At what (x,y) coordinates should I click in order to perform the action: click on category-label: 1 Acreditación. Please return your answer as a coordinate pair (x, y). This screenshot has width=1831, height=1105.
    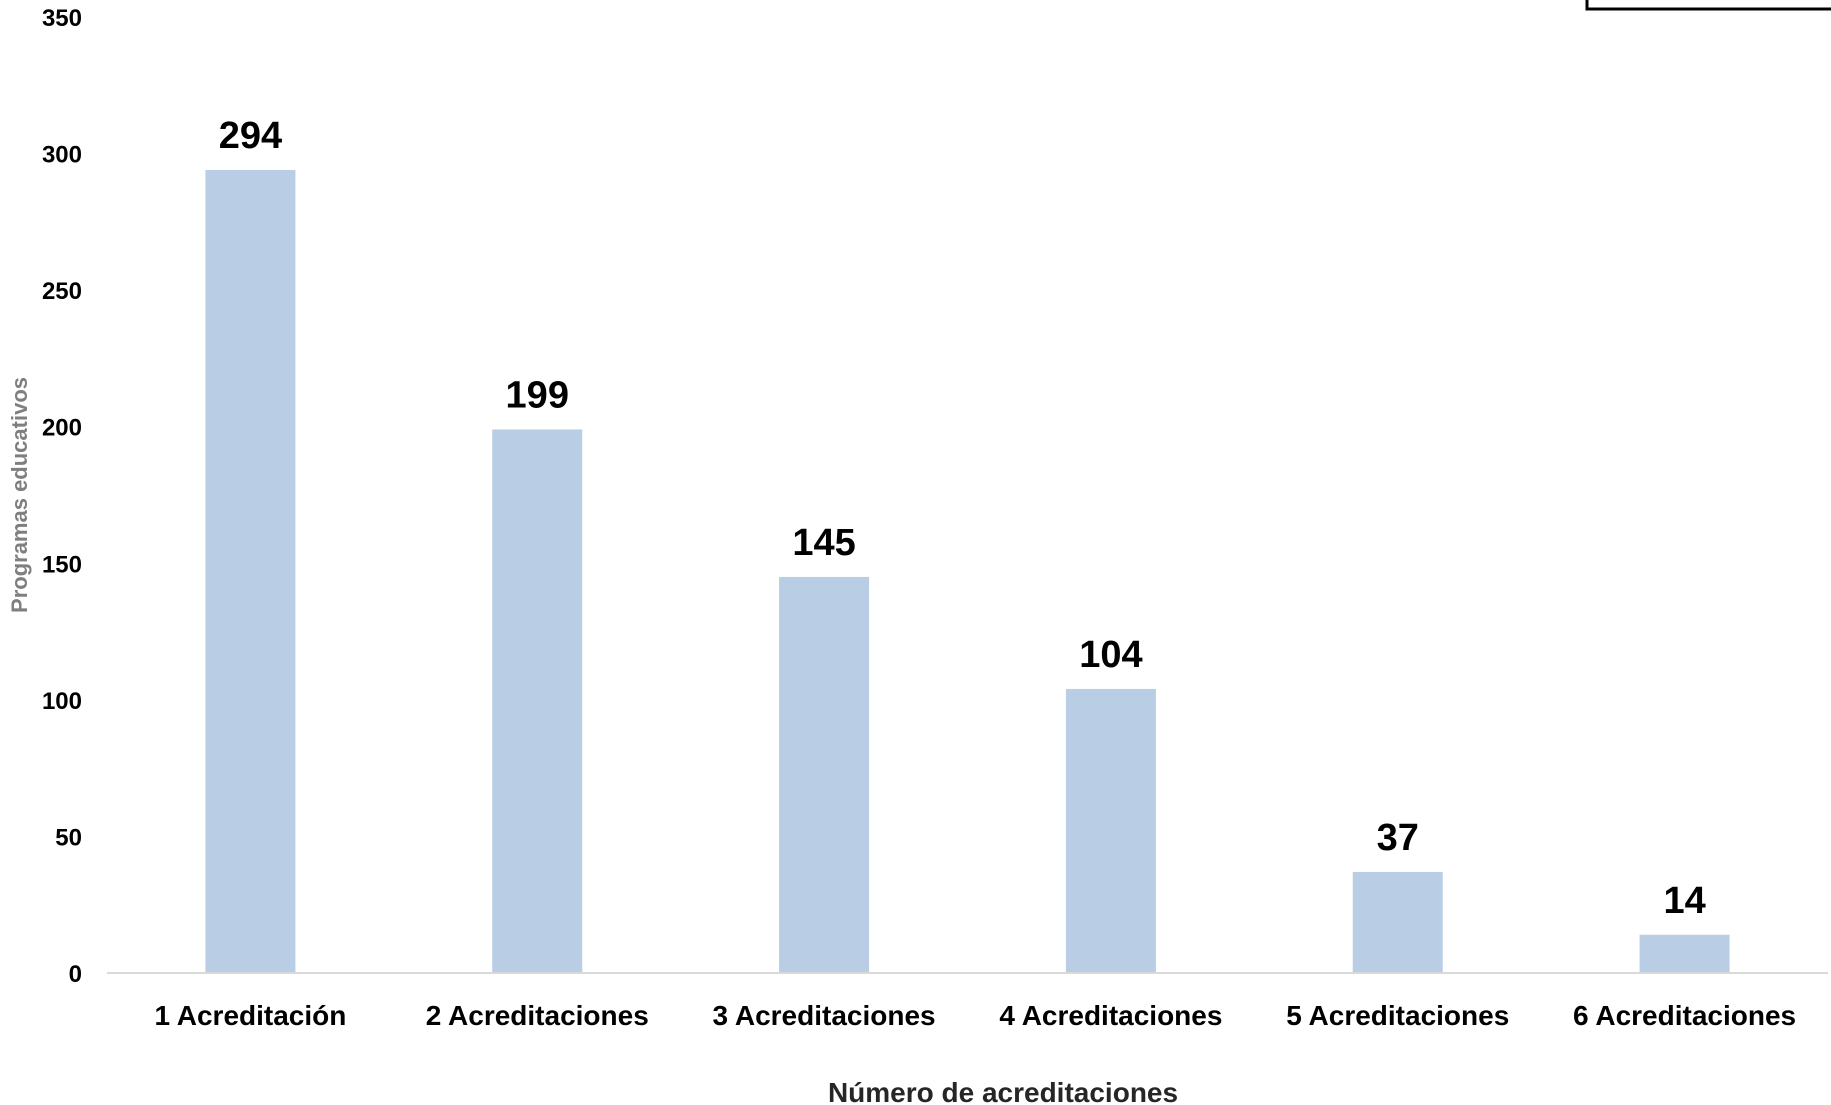
    Looking at the image, I should click on (250, 1015).